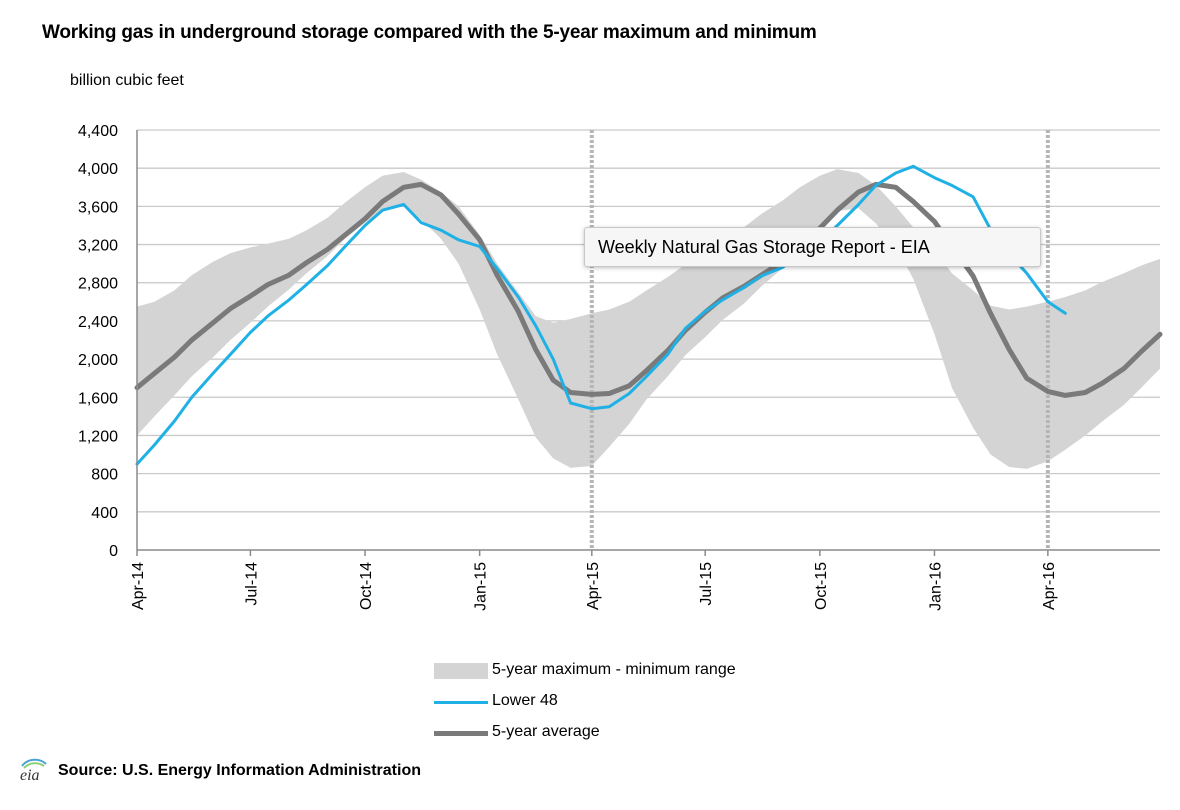  Describe the element at coordinates (644, 733) in the screenshot. I see `legend-item-average: 5-year average` at that location.